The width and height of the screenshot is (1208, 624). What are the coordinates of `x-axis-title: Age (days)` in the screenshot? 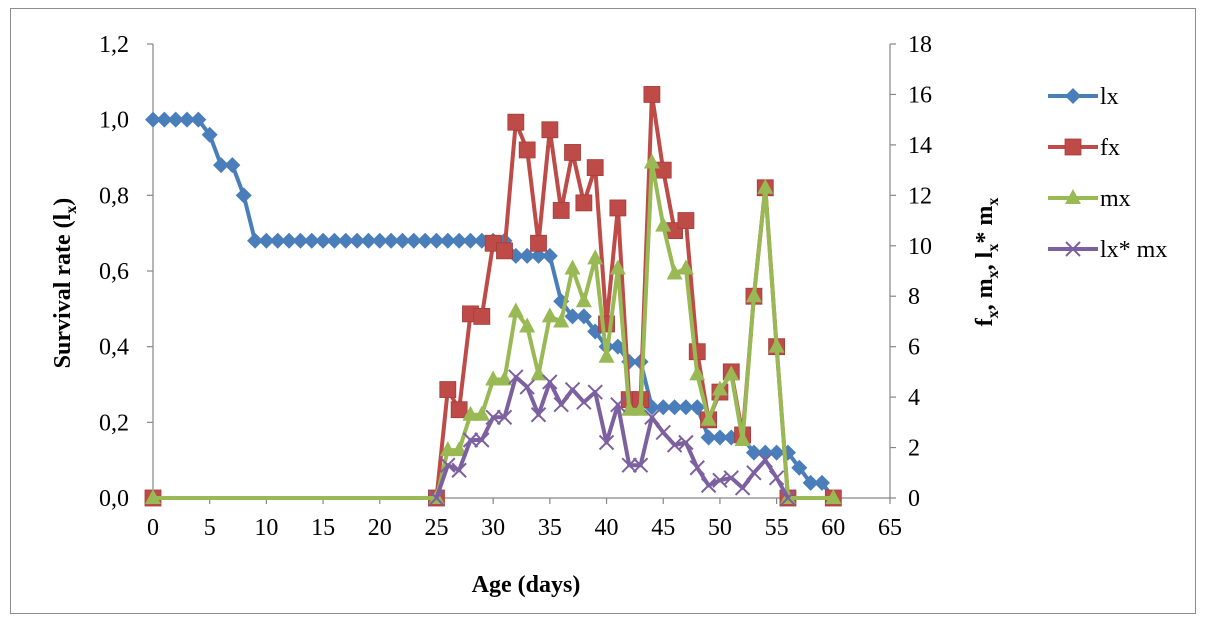 It's located at (526, 585).